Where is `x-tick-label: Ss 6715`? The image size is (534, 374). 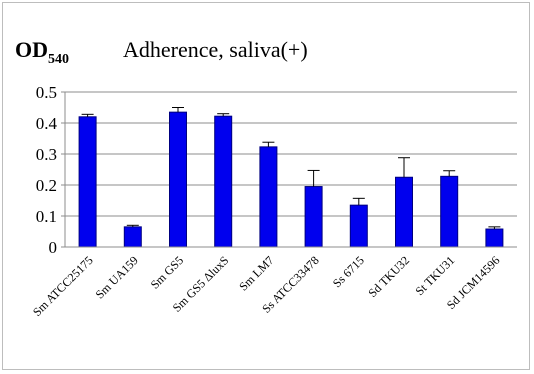
x-tick-label: Ss 6715 is located at coordinates (348, 271).